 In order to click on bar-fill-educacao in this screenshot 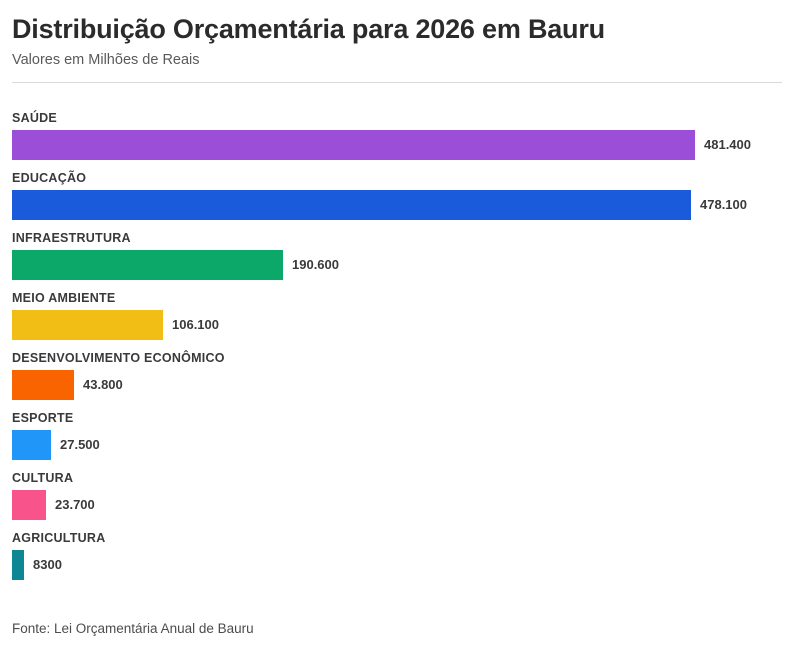, I will do `click(351, 205)`.